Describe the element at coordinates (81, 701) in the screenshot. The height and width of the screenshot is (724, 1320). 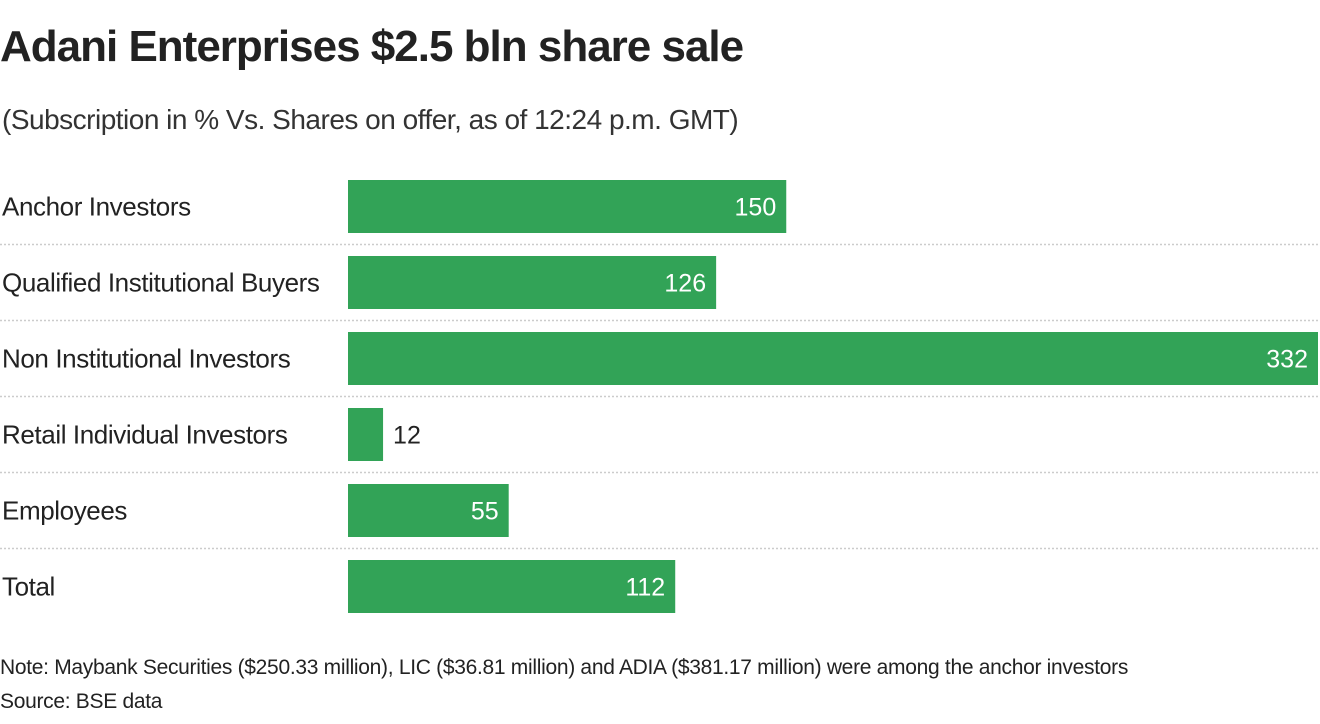
I see `chart-source: Source: BSE data` at that location.